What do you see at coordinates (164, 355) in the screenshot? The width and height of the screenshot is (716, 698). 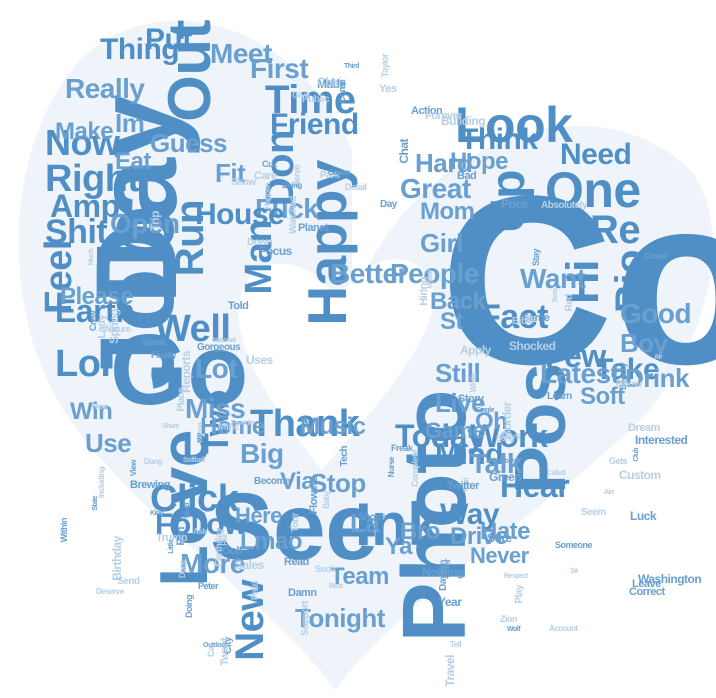 I see `word-finally: Finally` at bounding box center [164, 355].